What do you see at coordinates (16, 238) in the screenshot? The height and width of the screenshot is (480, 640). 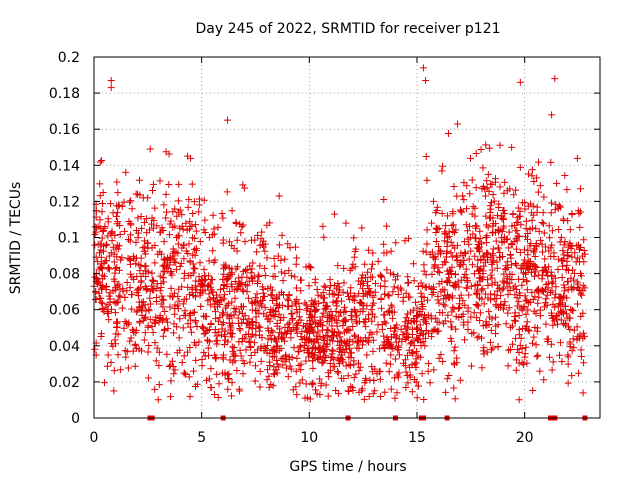 I see `y-axis-label: SRMTID / TECUs` at bounding box center [16, 238].